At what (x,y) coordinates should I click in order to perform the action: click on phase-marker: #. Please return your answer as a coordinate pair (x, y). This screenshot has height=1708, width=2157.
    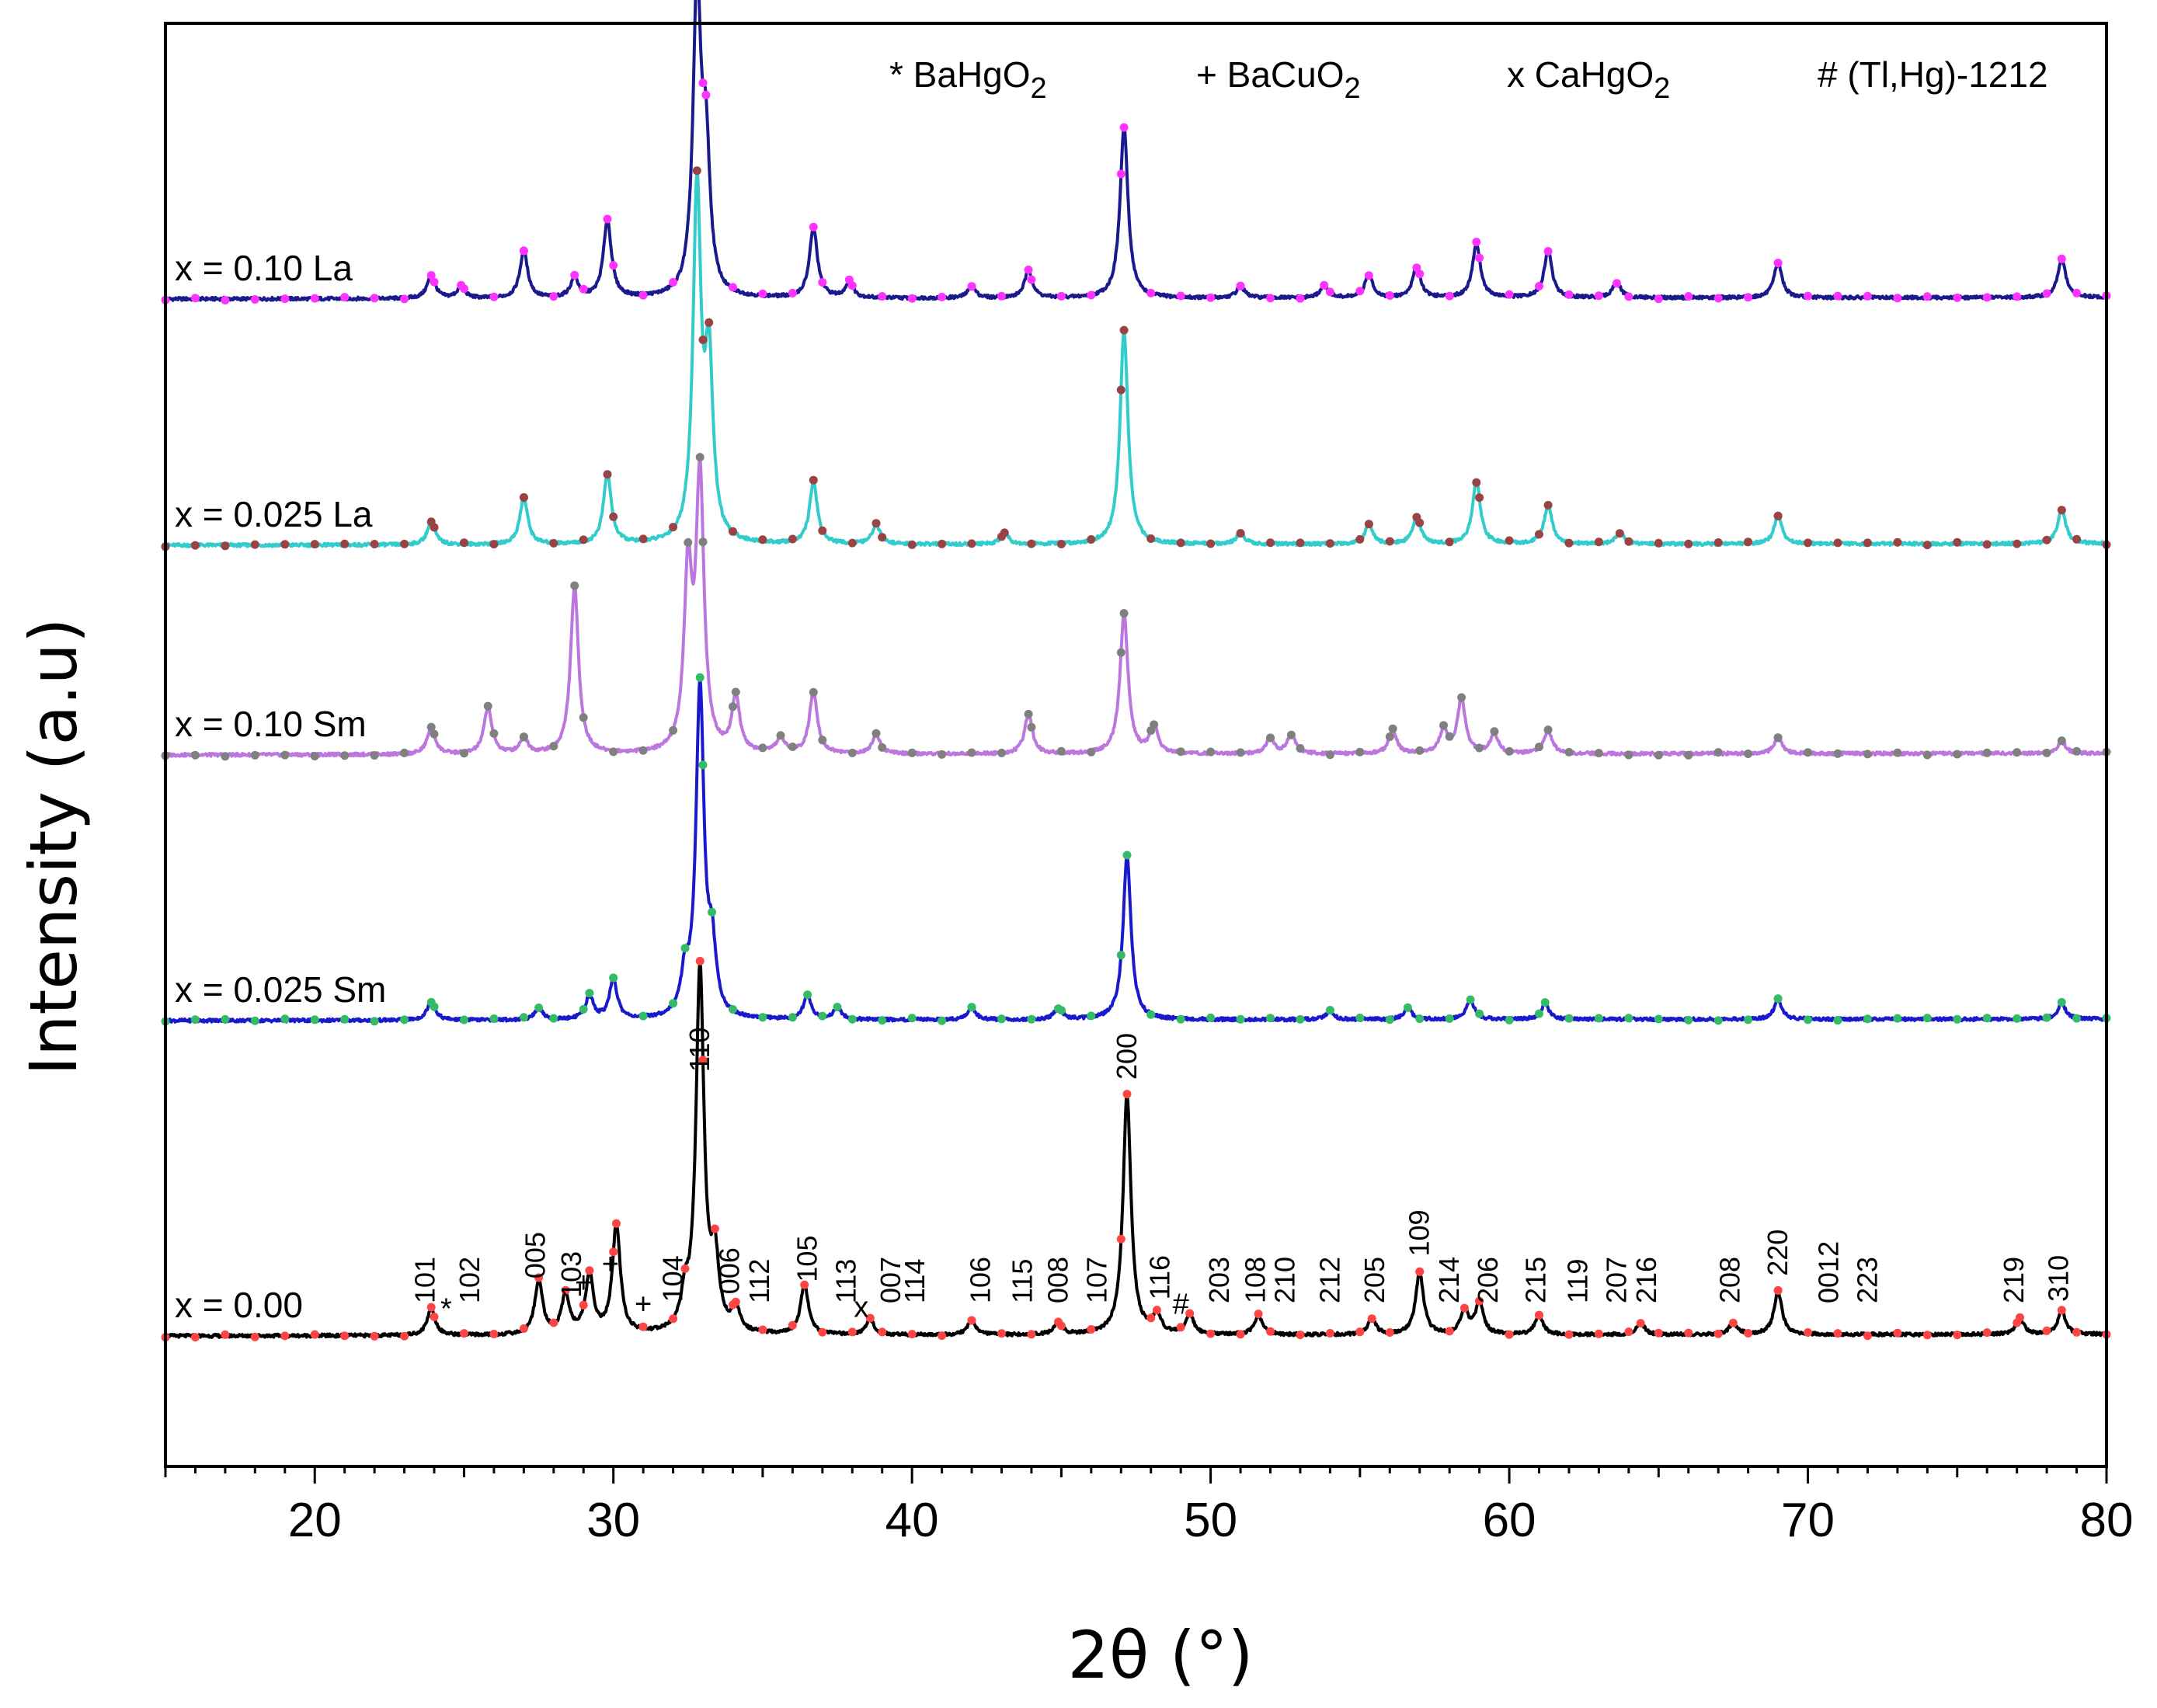
    Looking at the image, I should click on (1181, 1305).